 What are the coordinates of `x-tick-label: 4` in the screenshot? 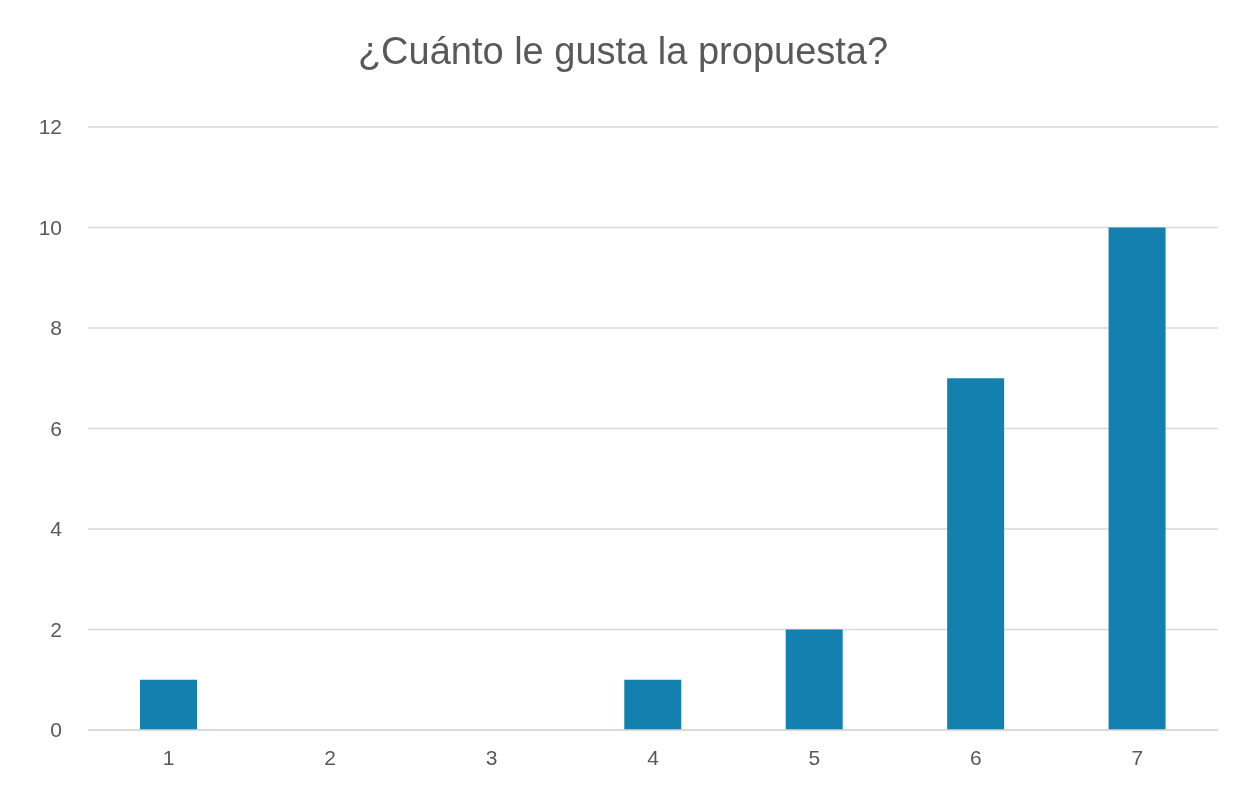 It's located at (653, 757).